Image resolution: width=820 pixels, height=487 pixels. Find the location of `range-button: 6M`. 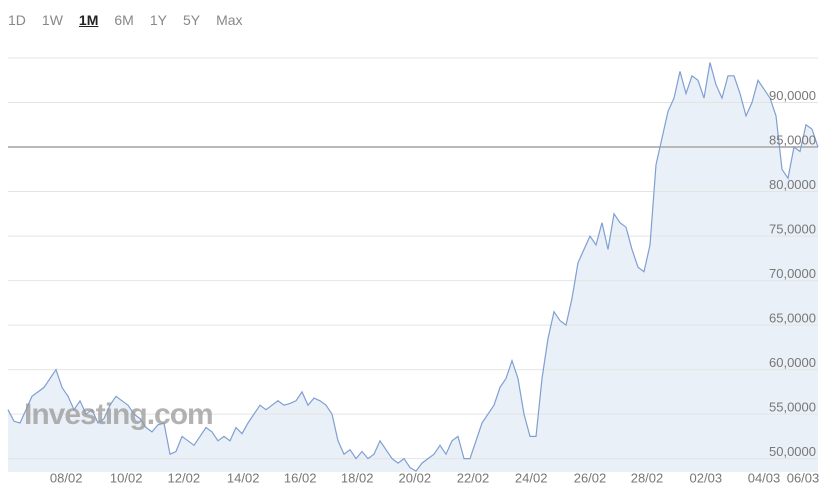

range-button: 6M is located at coordinates (124, 20).